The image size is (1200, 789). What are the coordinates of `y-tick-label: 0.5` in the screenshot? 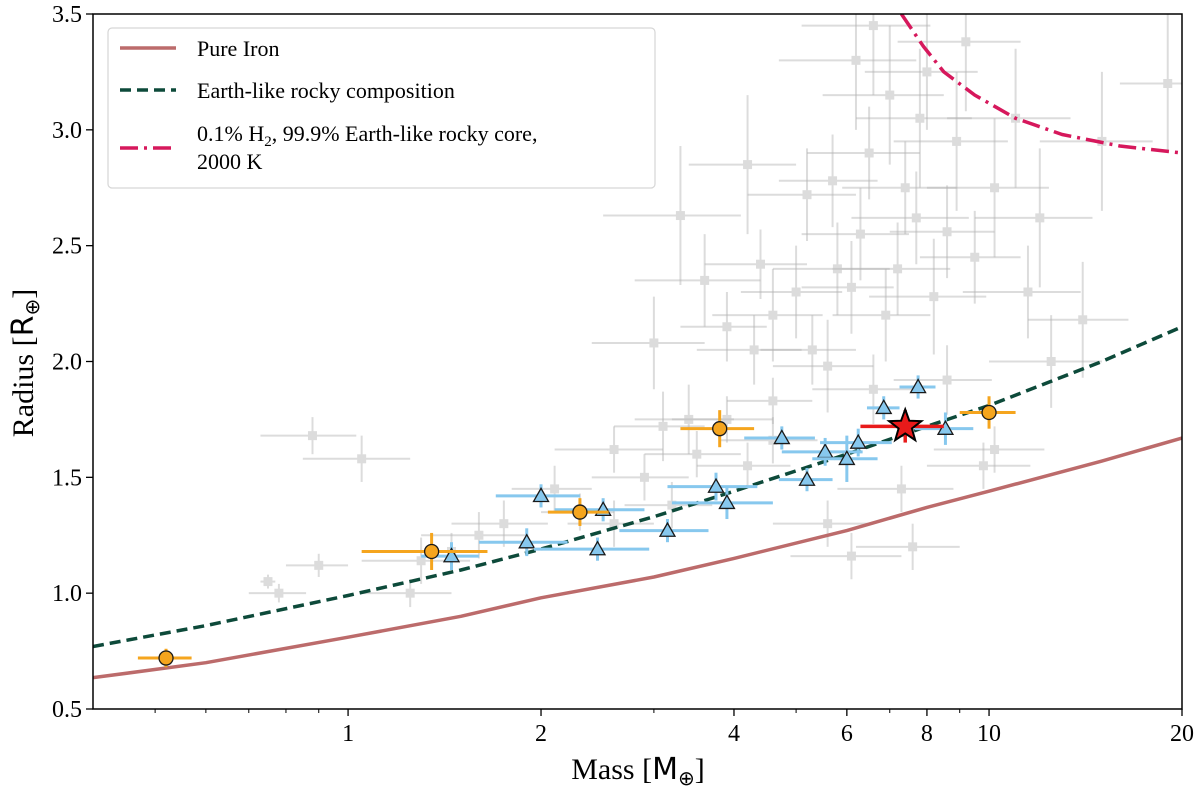 It's located at (67, 710).